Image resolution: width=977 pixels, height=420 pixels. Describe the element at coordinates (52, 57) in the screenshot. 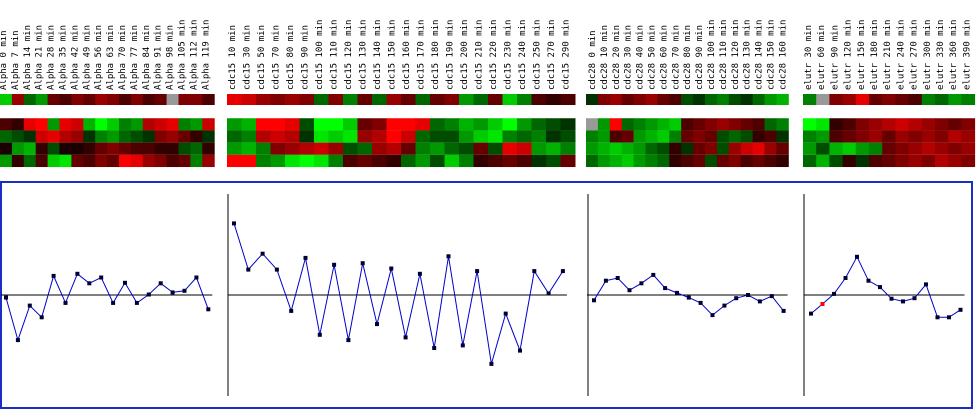

I see `condition-label: Alpha 28 min` at that location.